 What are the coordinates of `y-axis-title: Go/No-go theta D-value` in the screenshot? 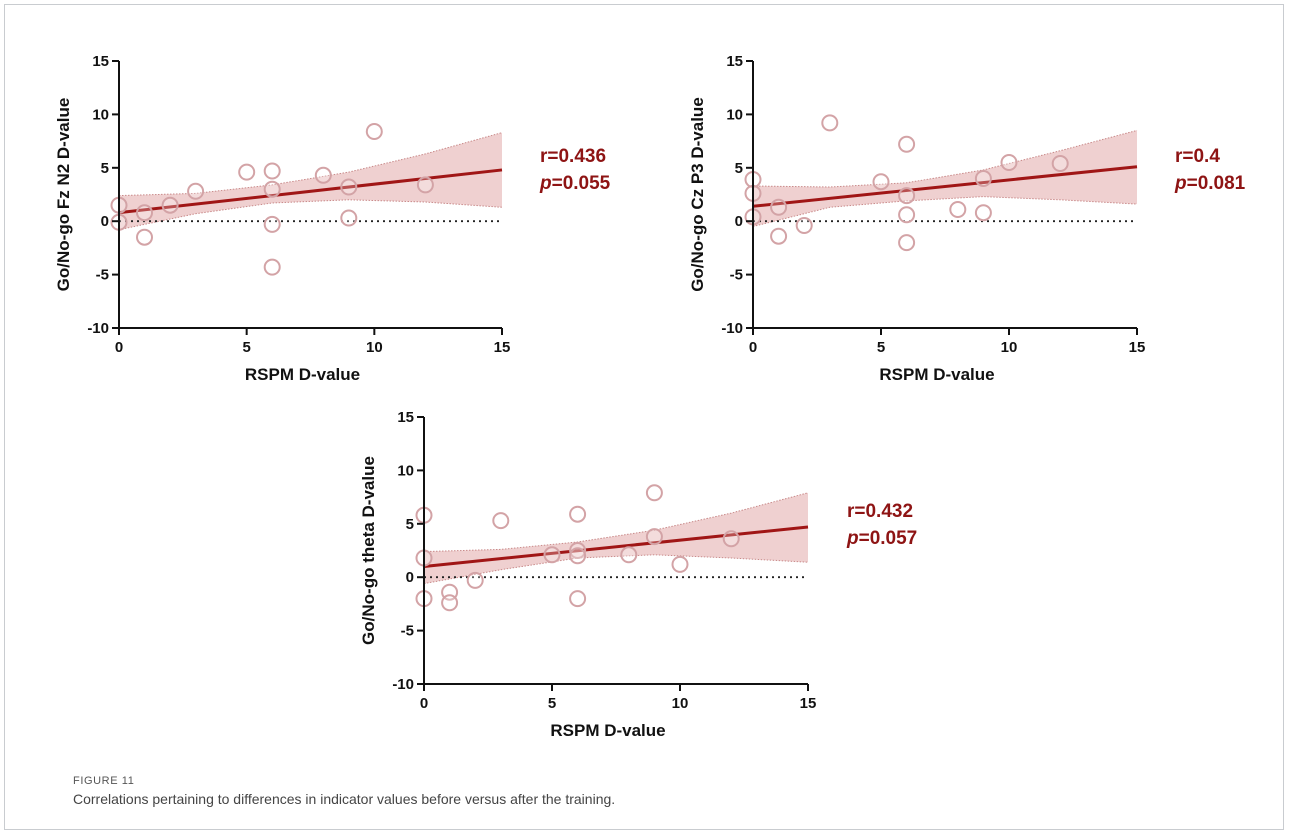 It's located at (368, 550).